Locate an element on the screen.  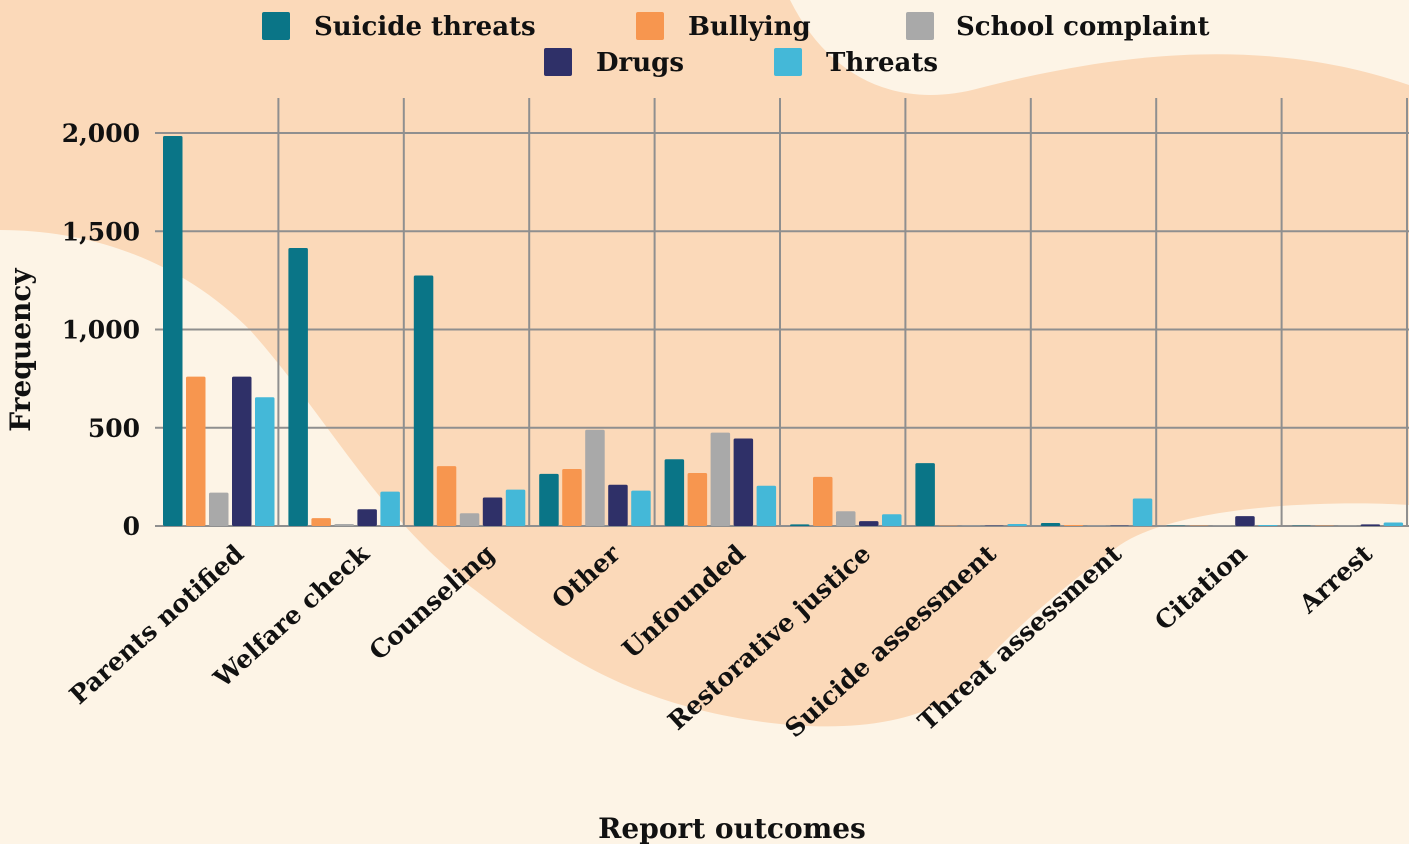
legend-label: Threats is located at coordinates (882, 63).